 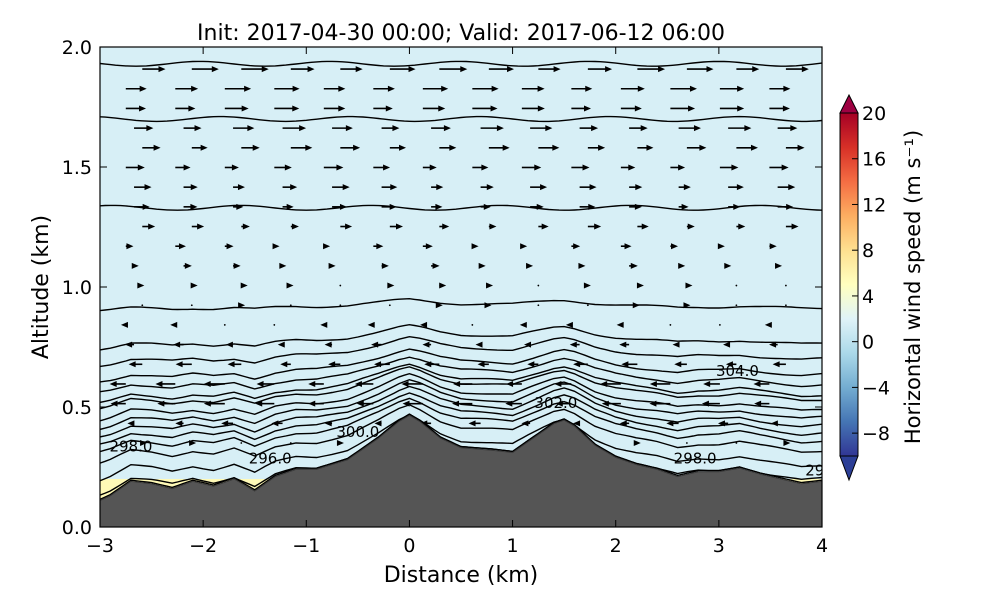 What do you see at coordinates (849, 284) in the screenshot?
I see `colorbar-body` at bounding box center [849, 284].